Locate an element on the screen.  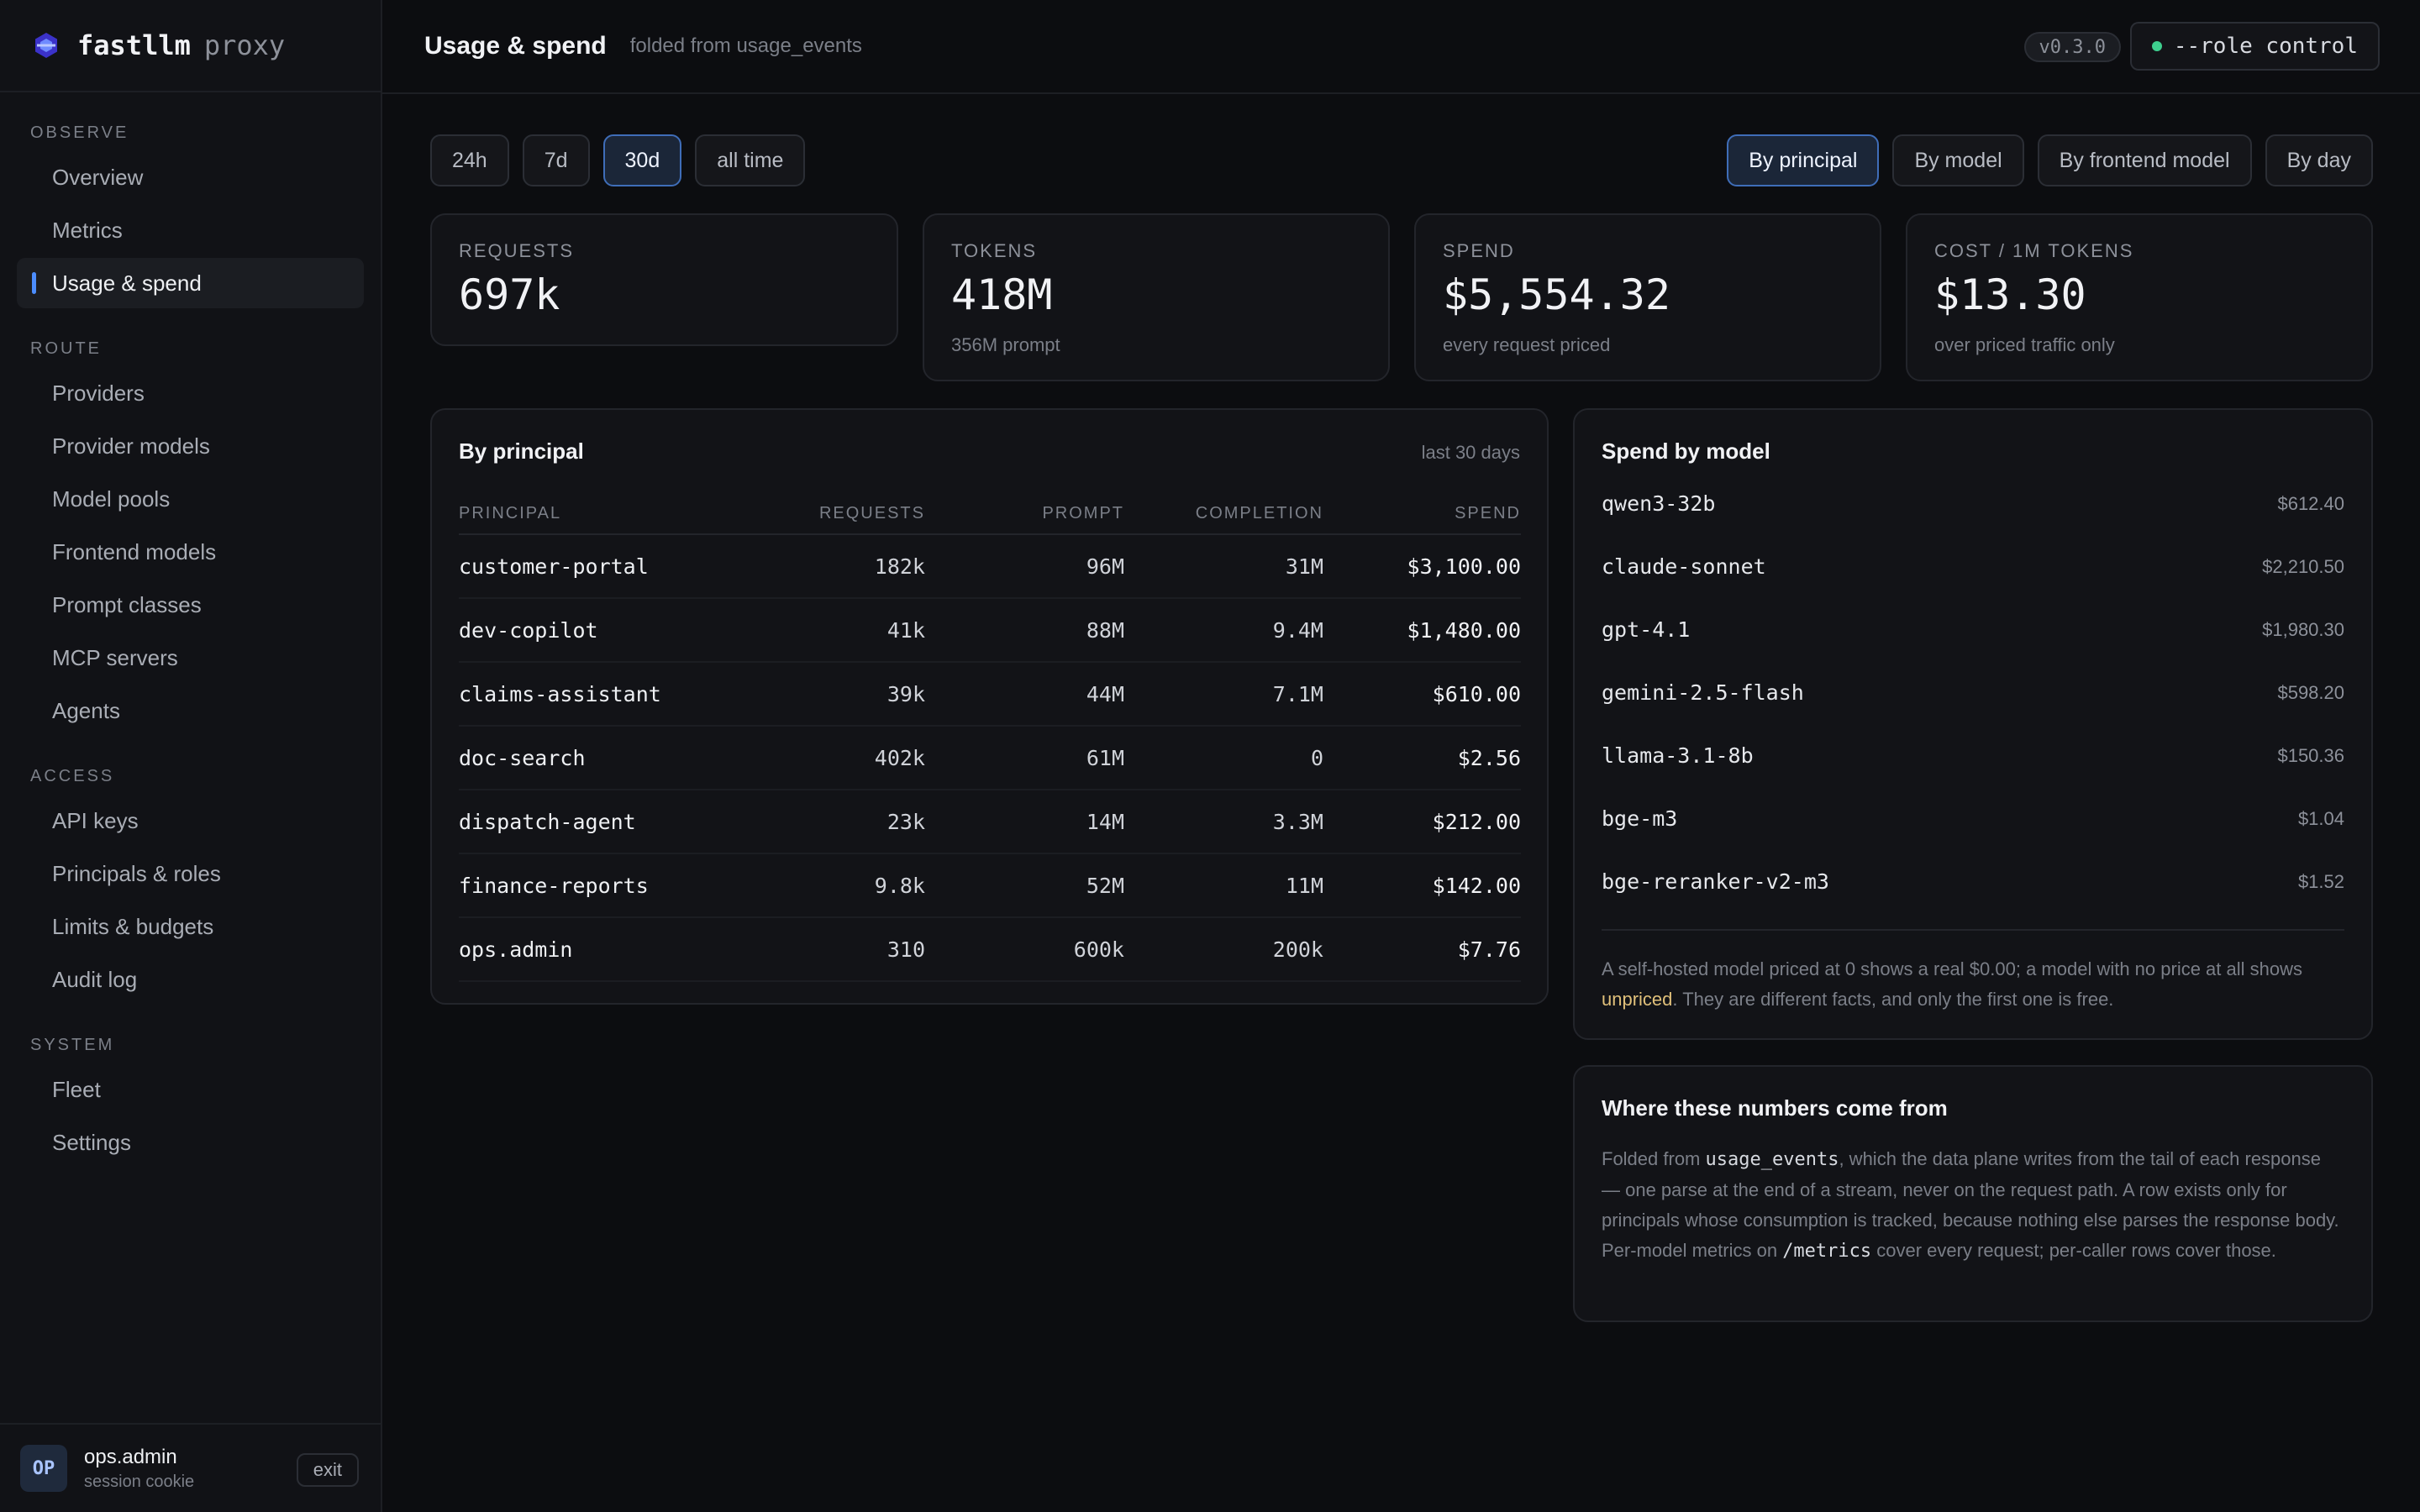
nav-heading: SYSTEM is located at coordinates (73, 1044).